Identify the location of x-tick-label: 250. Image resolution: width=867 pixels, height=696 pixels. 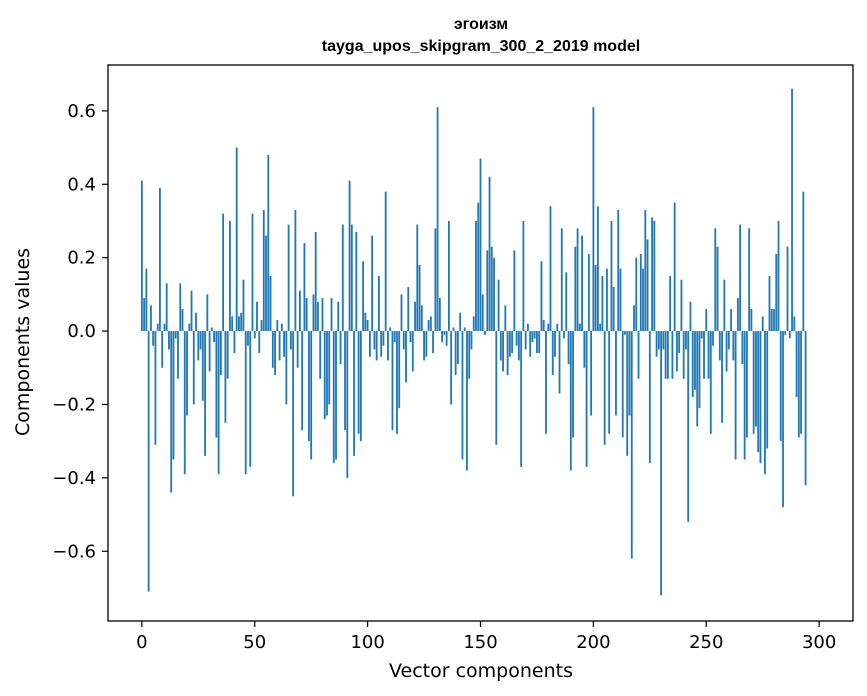
(706, 642).